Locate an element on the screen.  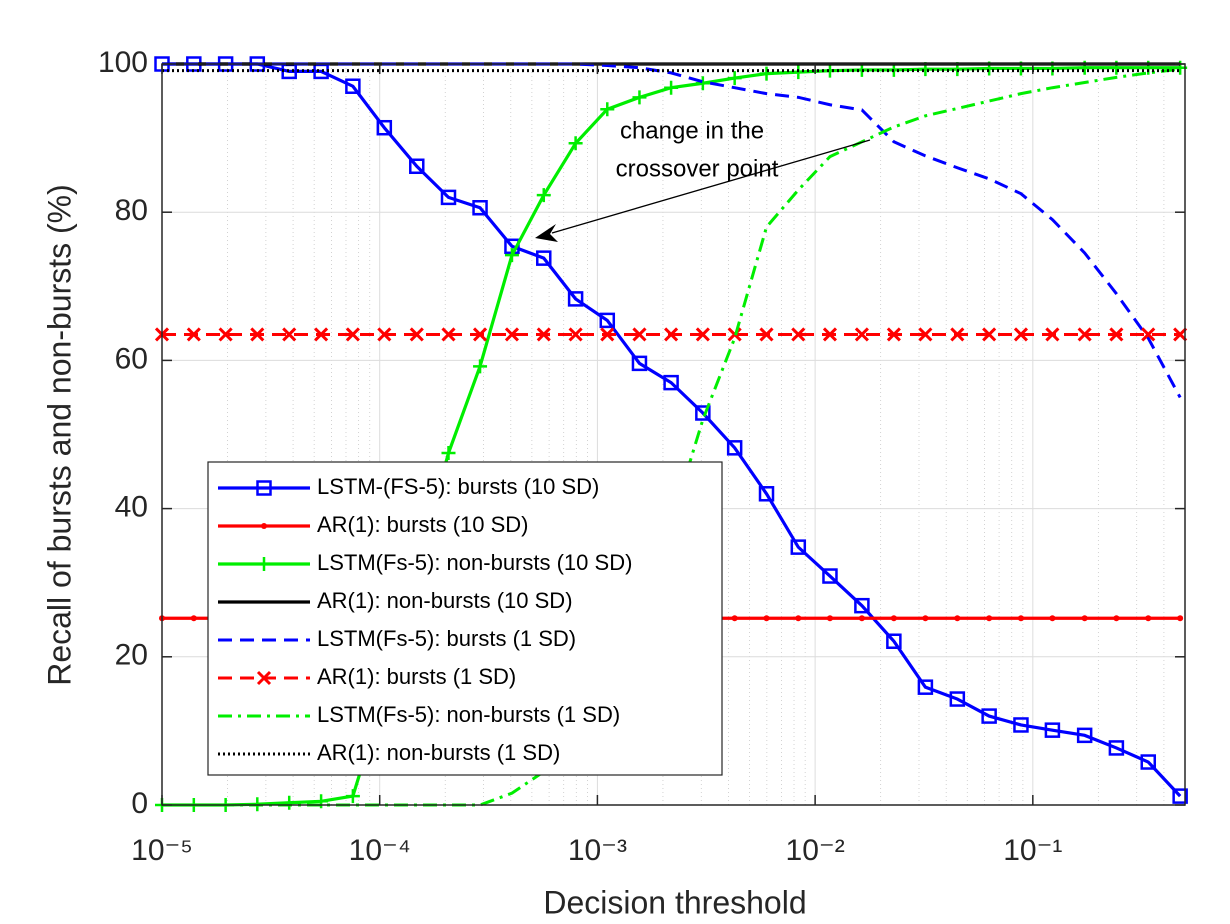
annotation-text: crossover point is located at coordinates (697, 168).